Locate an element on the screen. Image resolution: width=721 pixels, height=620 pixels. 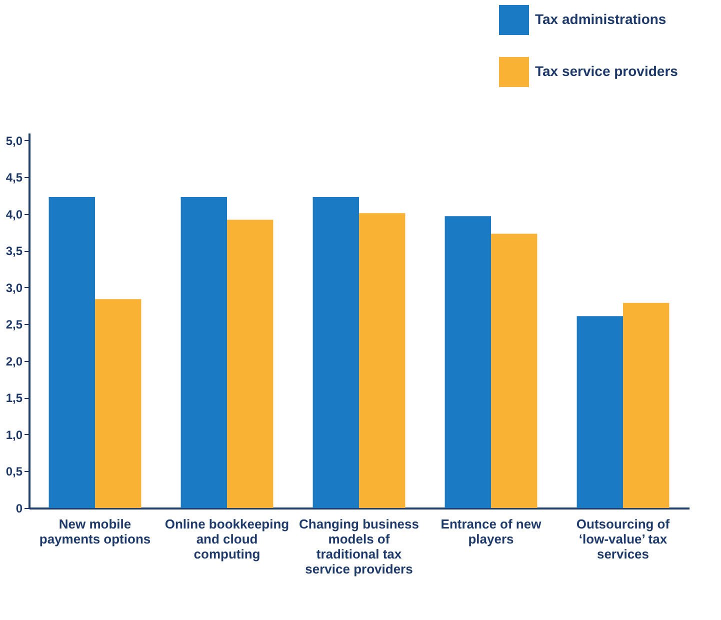
x-tick-label: Changing business models of traditional tax service providers is located at coordinates (359, 546).